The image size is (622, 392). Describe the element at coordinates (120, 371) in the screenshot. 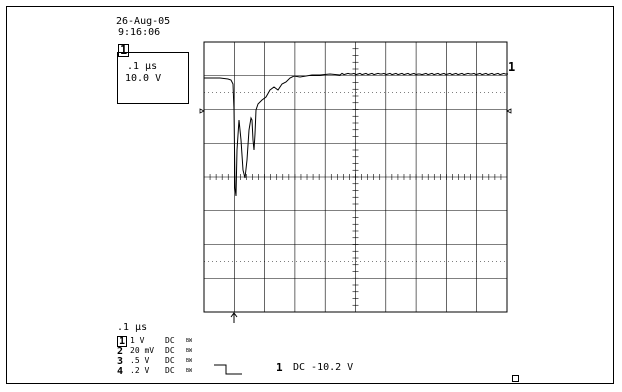

I see `channel-number: 4` at that location.